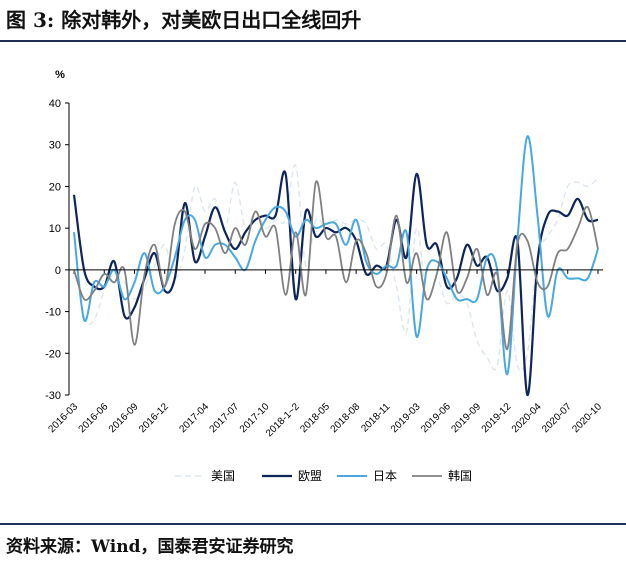  What do you see at coordinates (63, 418) in the screenshot?
I see `x-tick-label: 2016-03` at bounding box center [63, 418].